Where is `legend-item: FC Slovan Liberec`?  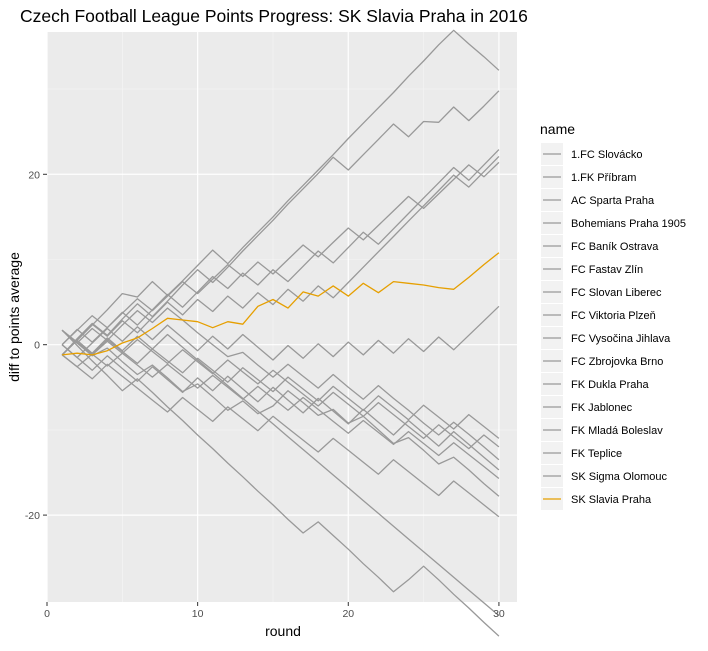
legend-item: FC Slovan Liberec is located at coordinates (601, 292).